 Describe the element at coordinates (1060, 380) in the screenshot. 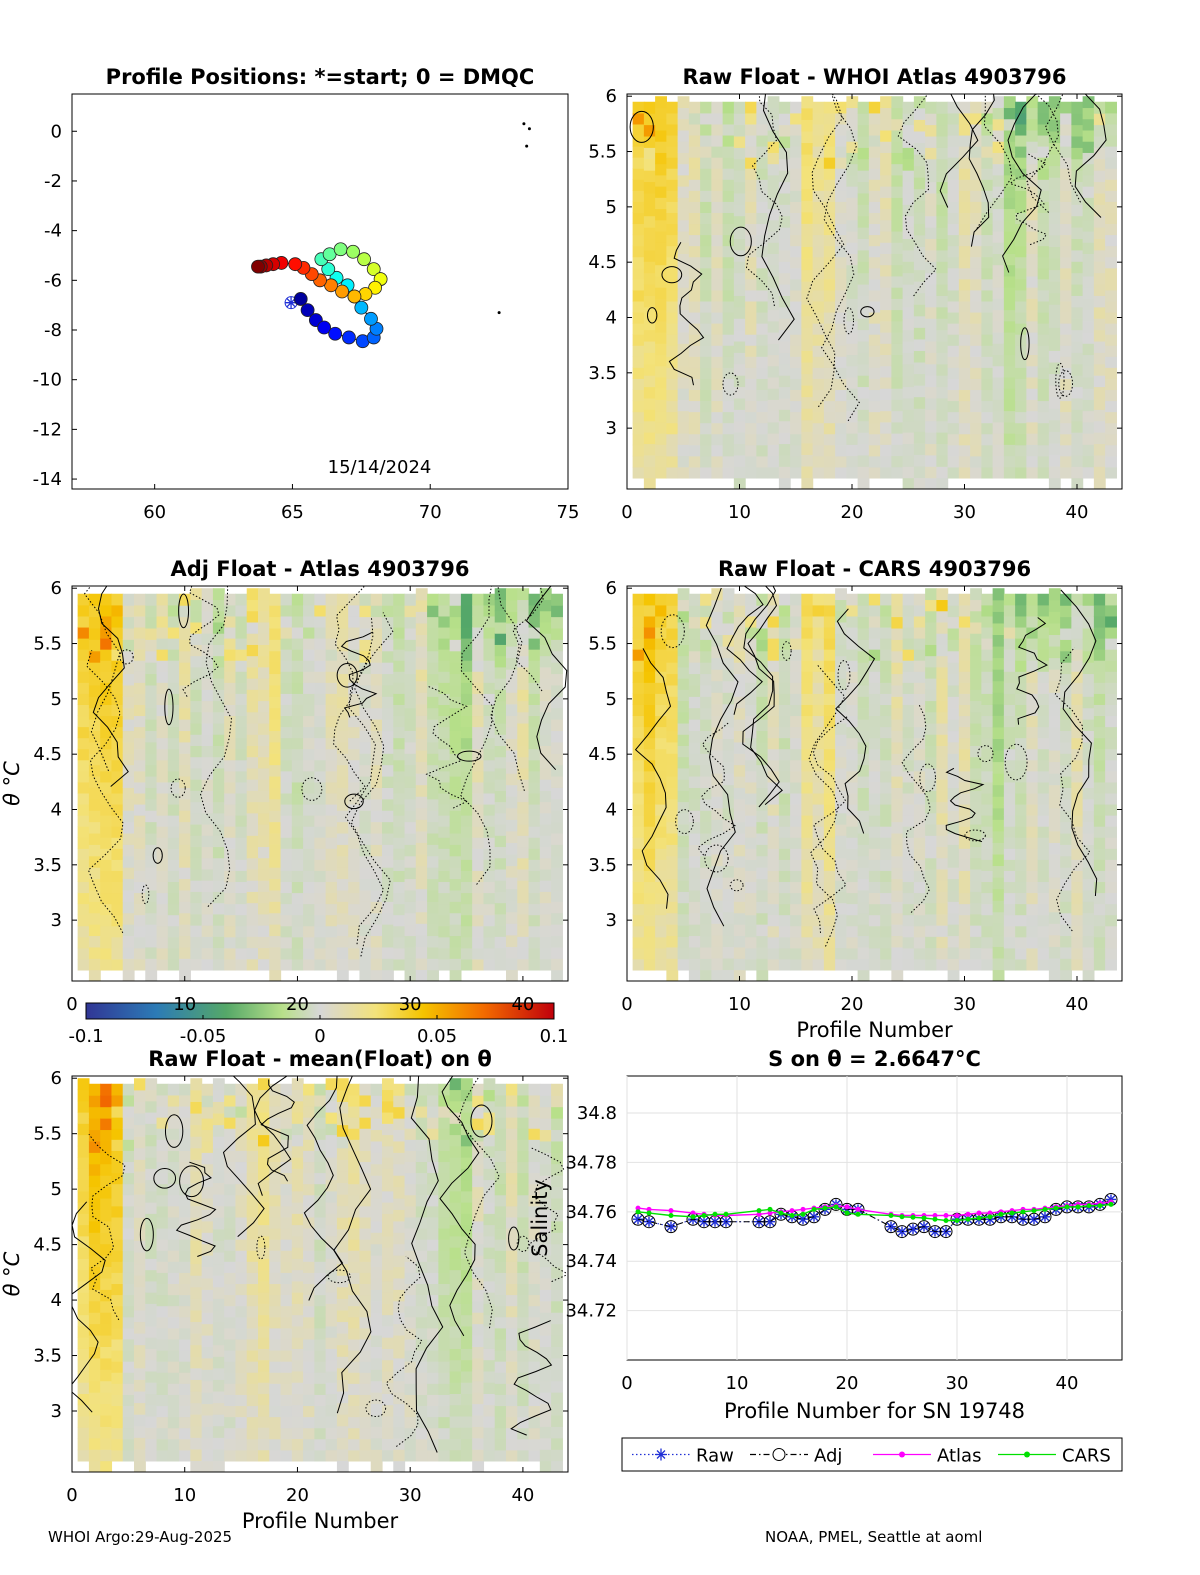

I see `raw_atlas-contour-loop` at that location.